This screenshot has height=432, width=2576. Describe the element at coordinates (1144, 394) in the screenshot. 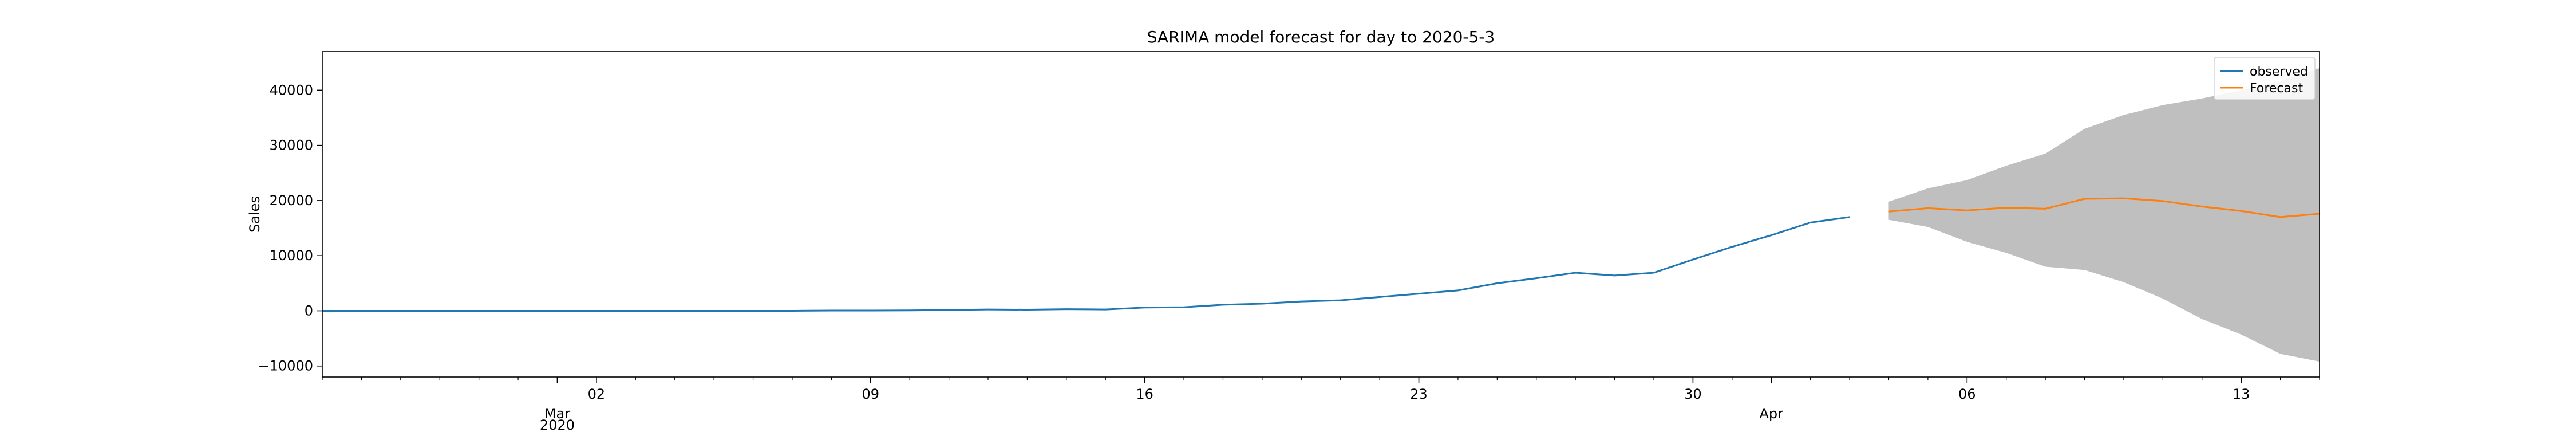

I see `x-tick-label: 16` at that location.